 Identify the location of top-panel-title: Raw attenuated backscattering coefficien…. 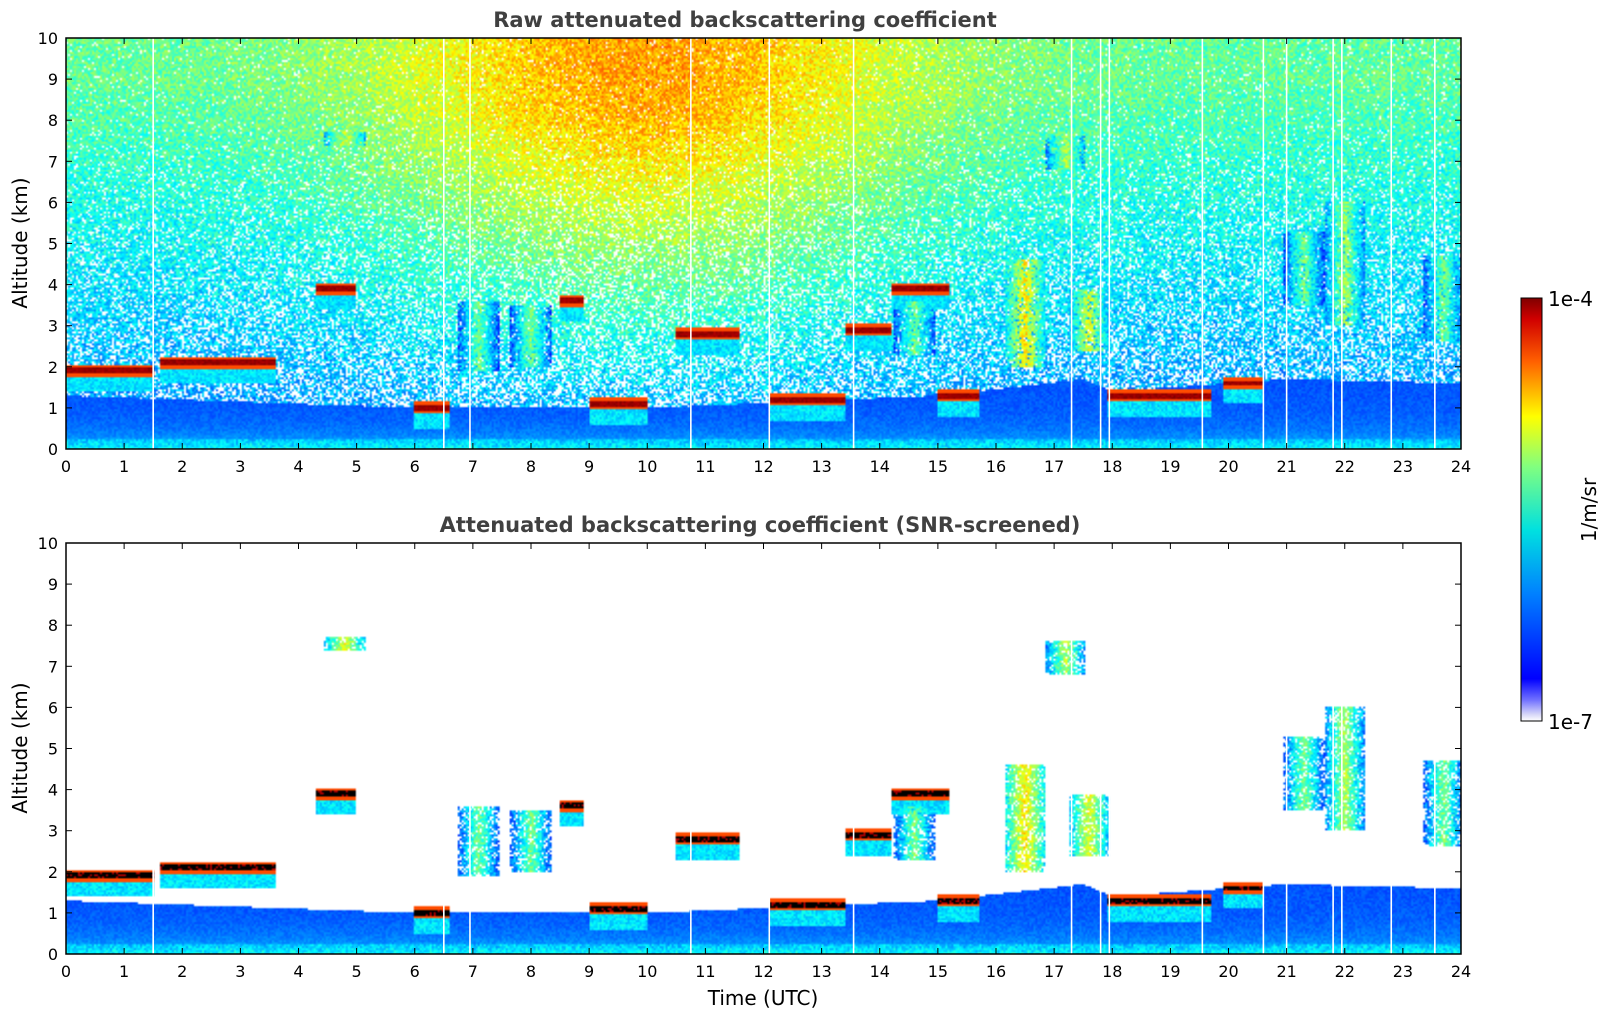
(745, 20).